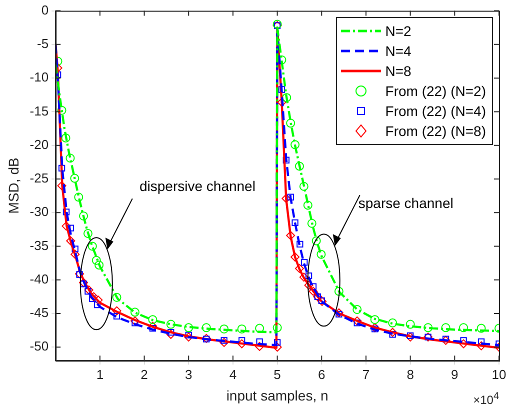  What do you see at coordinates (39, 110) in the screenshot?
I see `y-tick-label: -15` at bounding box center [39, 110].